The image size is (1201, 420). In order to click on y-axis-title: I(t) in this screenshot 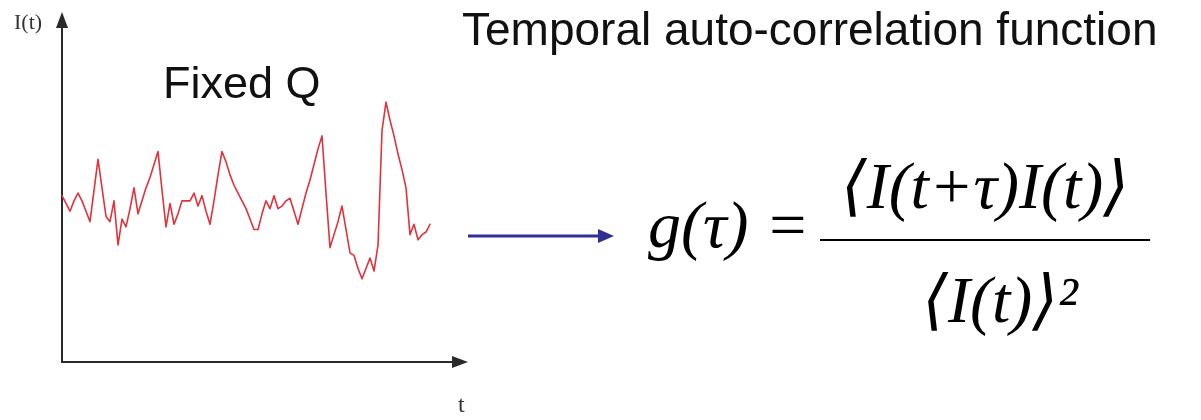, I will do `click(28, 21)`.